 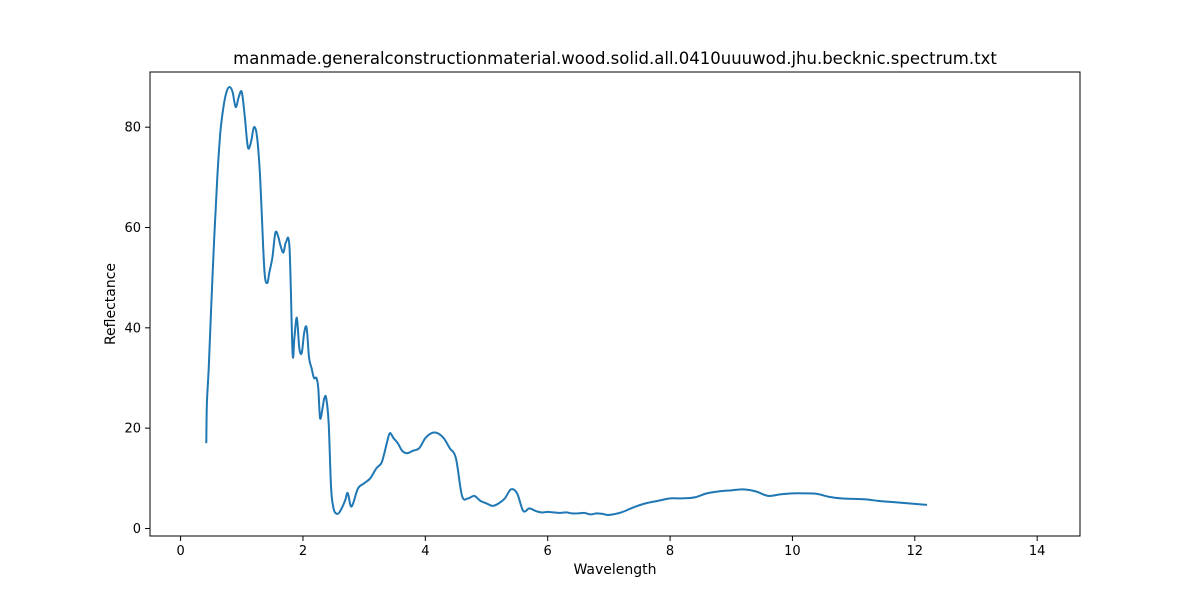 I want to click on y-tick-label: 40, so click(x=132, y=328).